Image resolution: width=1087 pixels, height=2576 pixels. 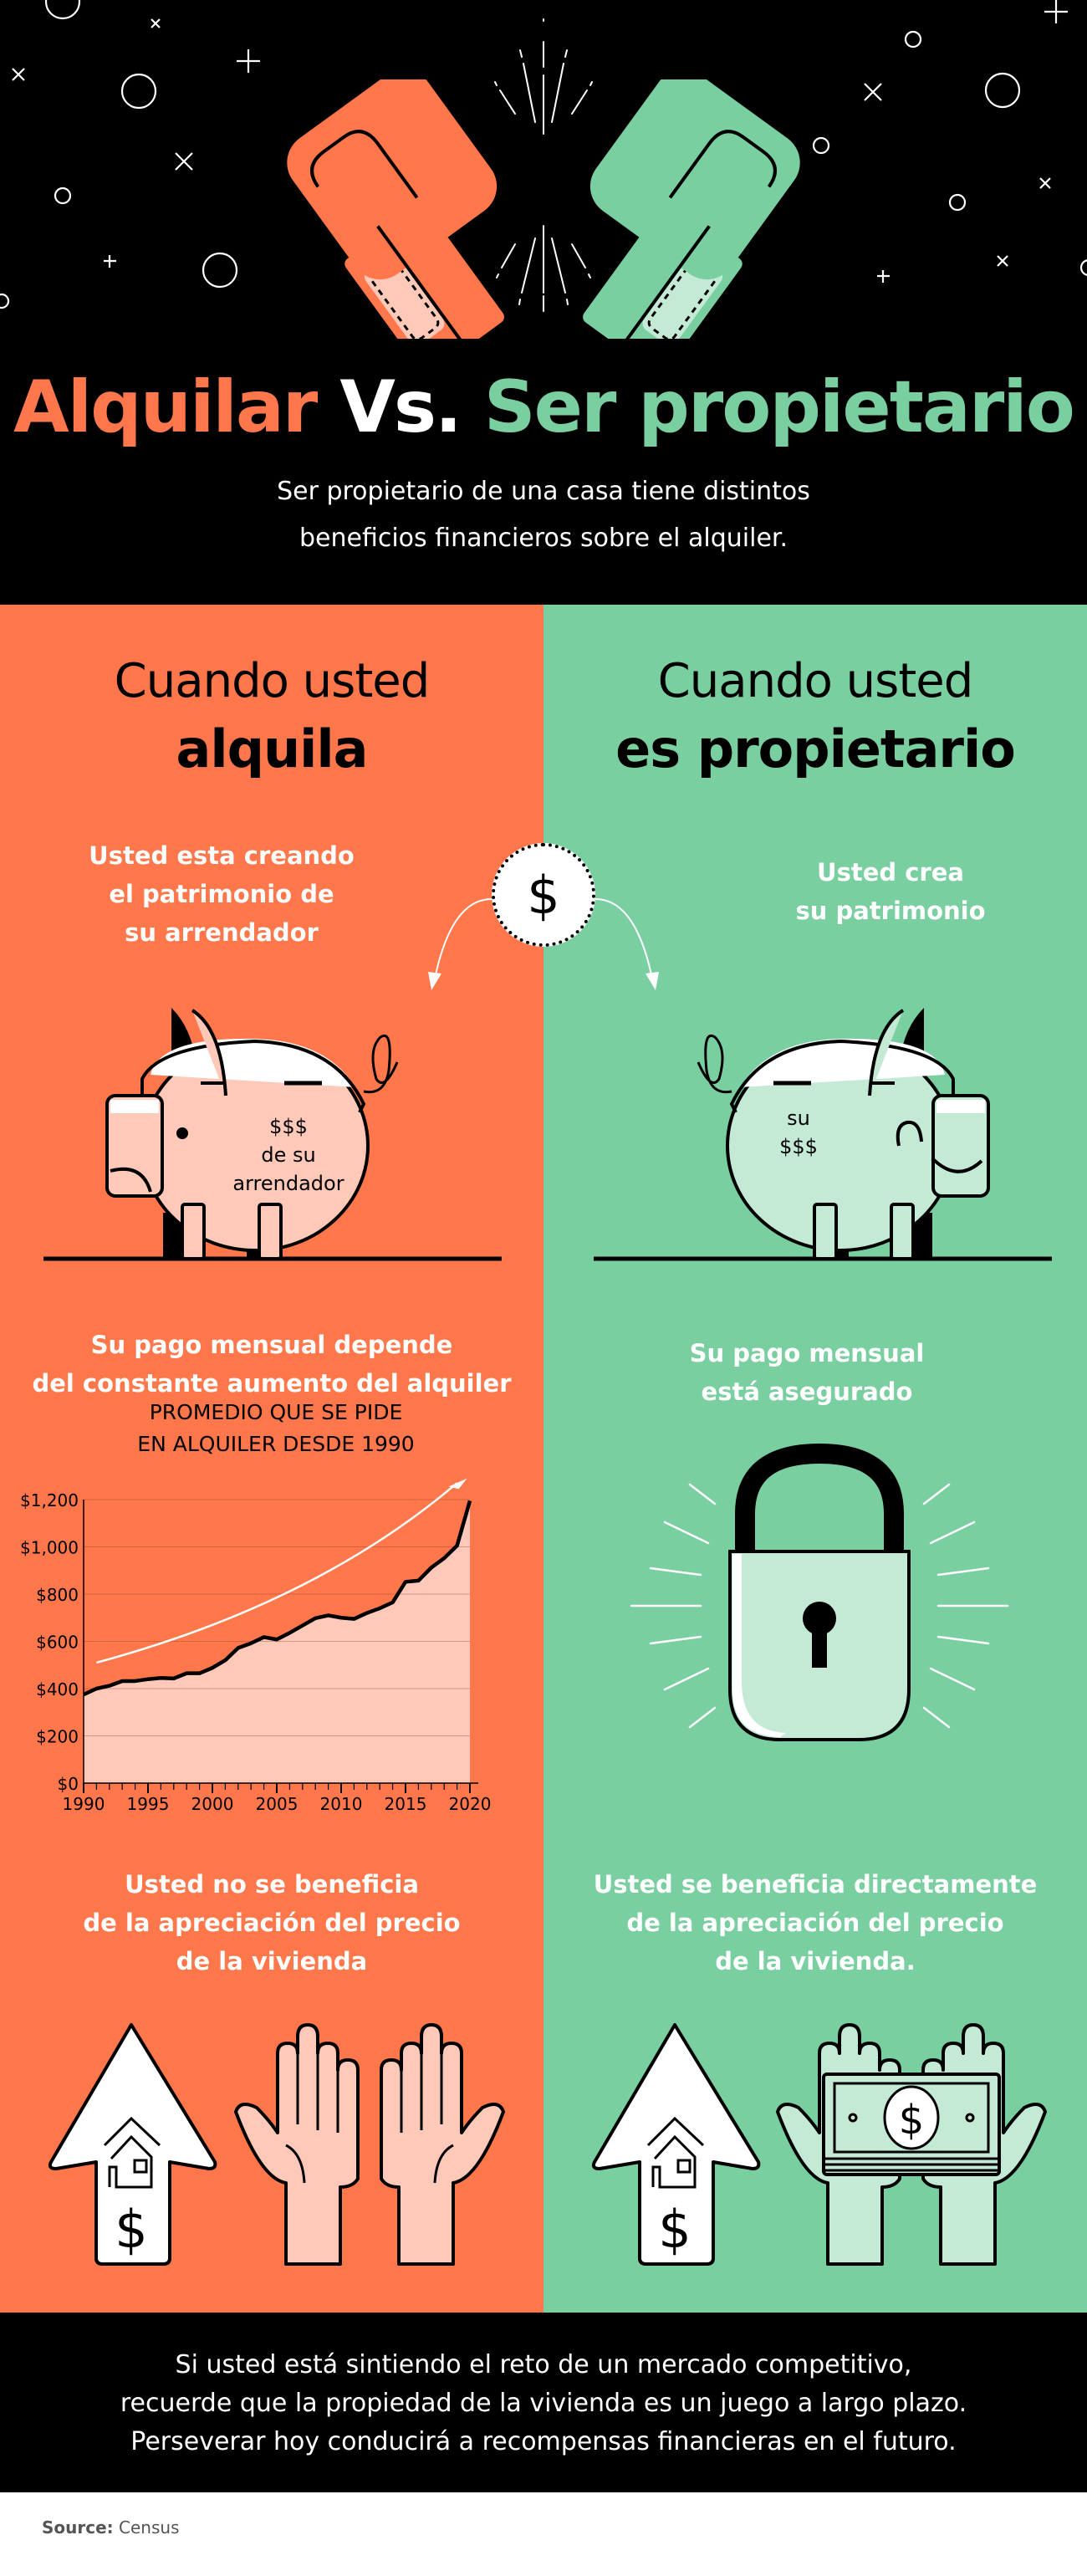 I want to click on own-pig-label: su $$$, so click(x=798, y=1132).